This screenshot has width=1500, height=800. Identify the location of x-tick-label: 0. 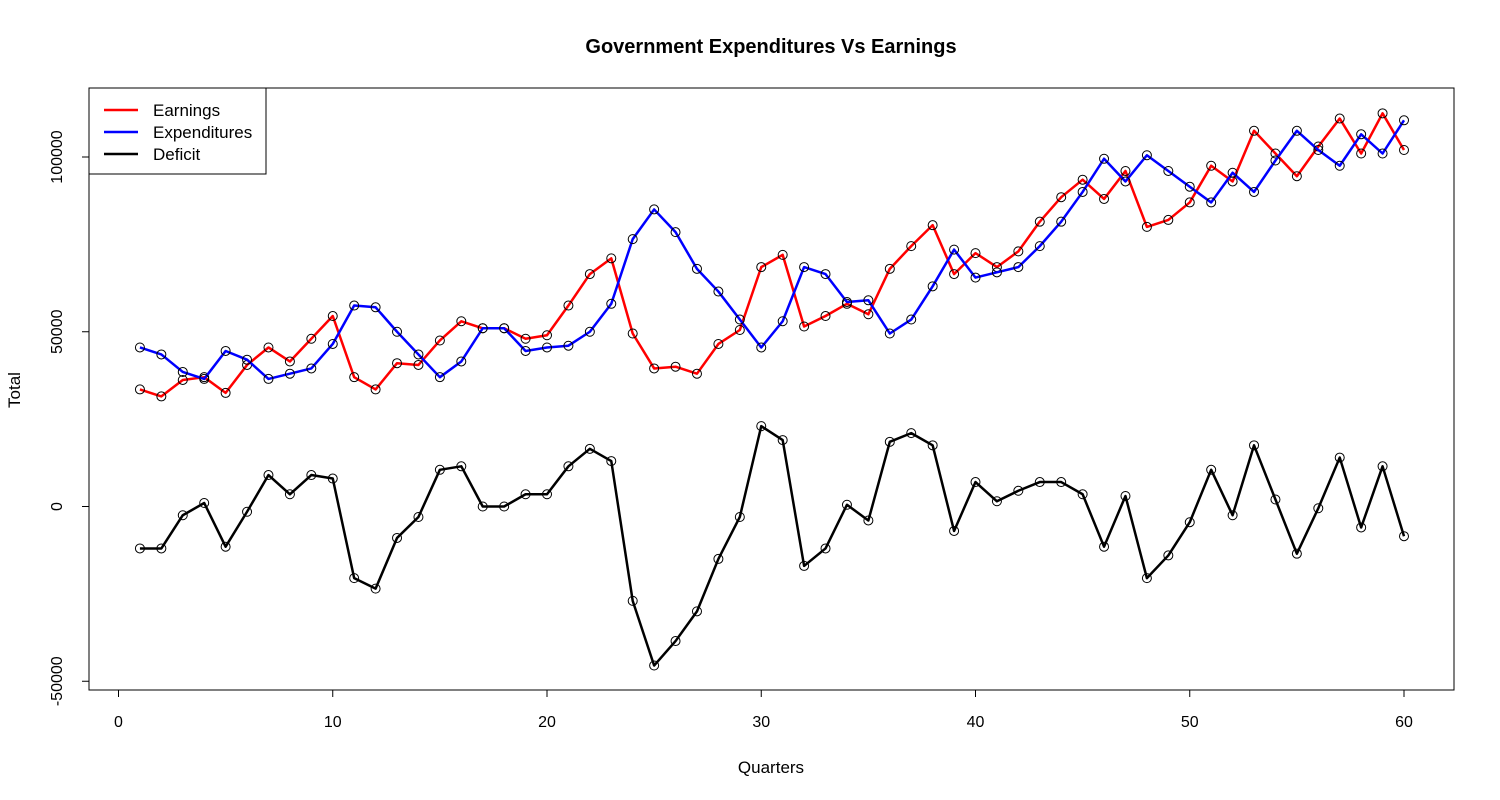
(118, 722).